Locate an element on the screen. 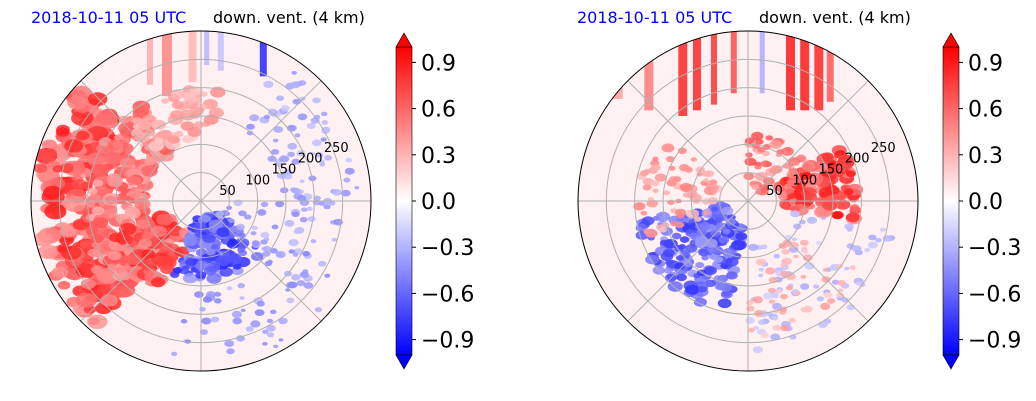  colorbar-extend-max is located at coordinates (404, 40).